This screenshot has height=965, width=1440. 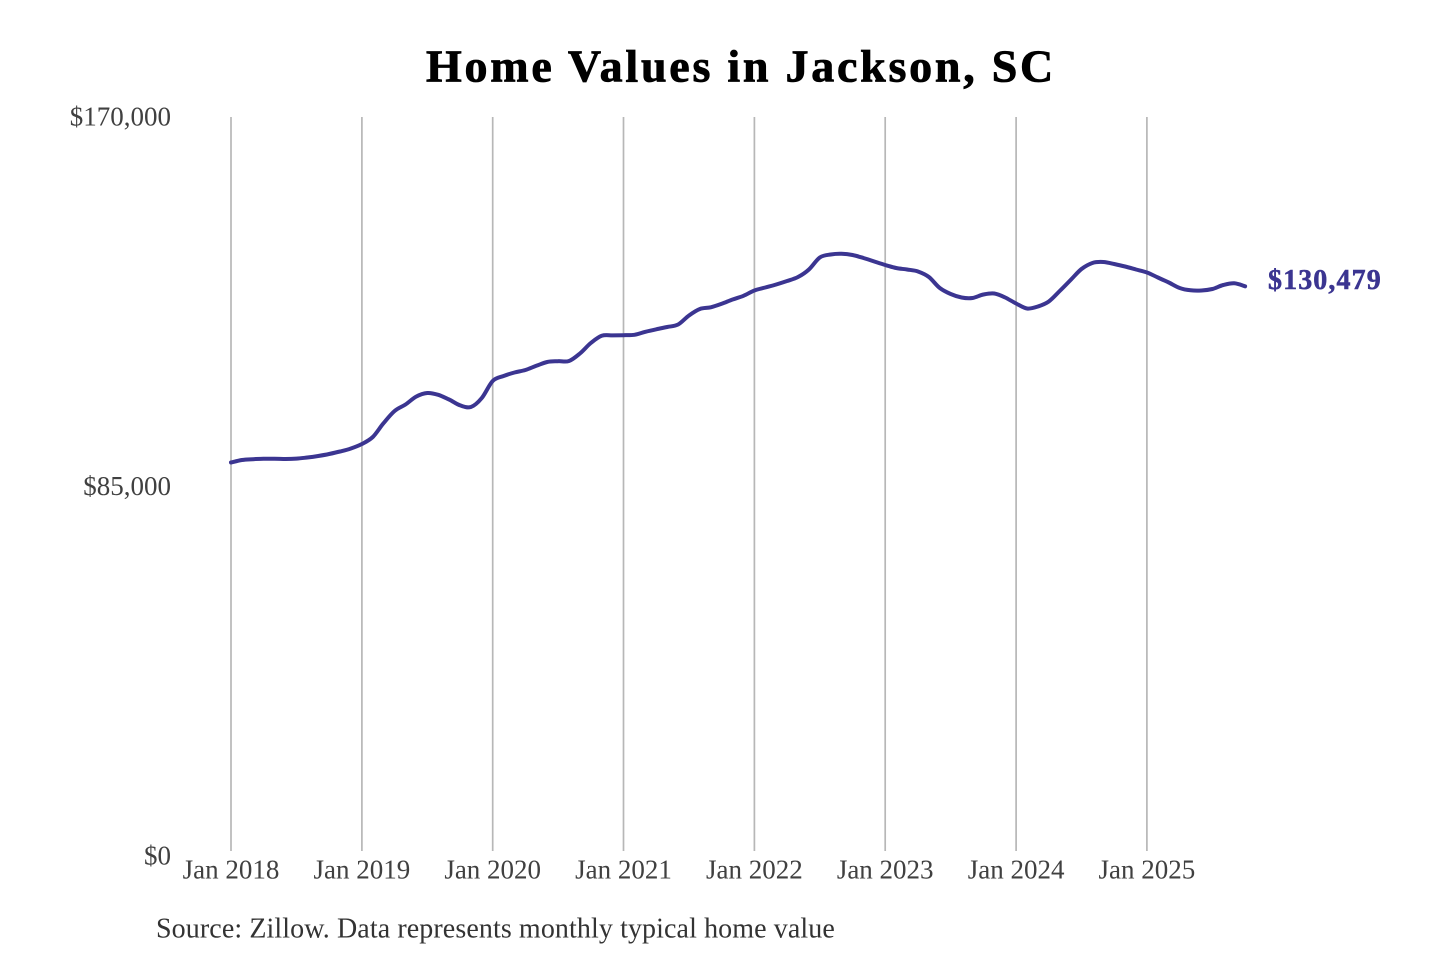 What do you see at coordinates (120, 117) in the screenshot?
I see `svg-text: $170,000` at bounding box center [120, 117].